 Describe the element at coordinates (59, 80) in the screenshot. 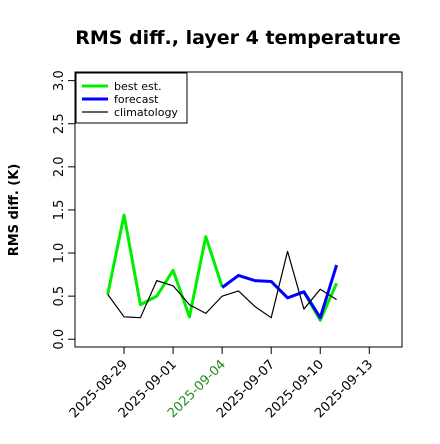

I see `y-tick-label: 3.0` at that location.